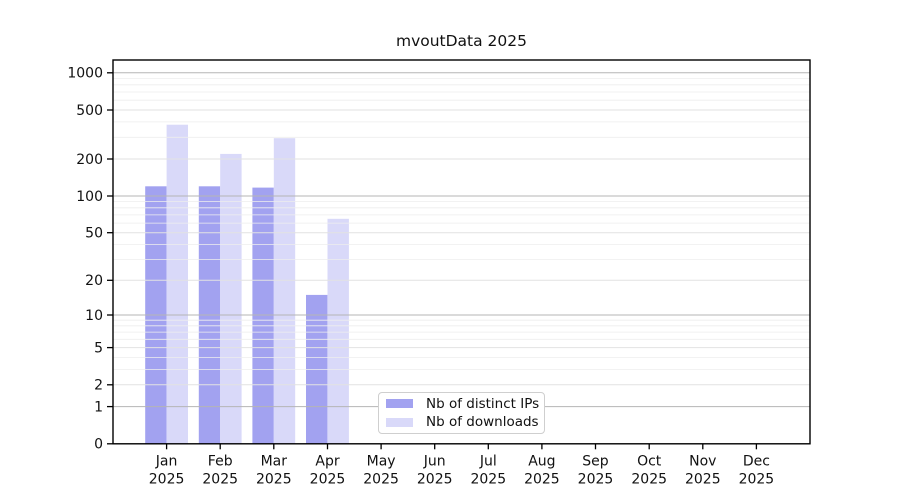 The width and height of the screenshot is (900, 500). I want to click on bar-mar-downloads, so click(284, 291).